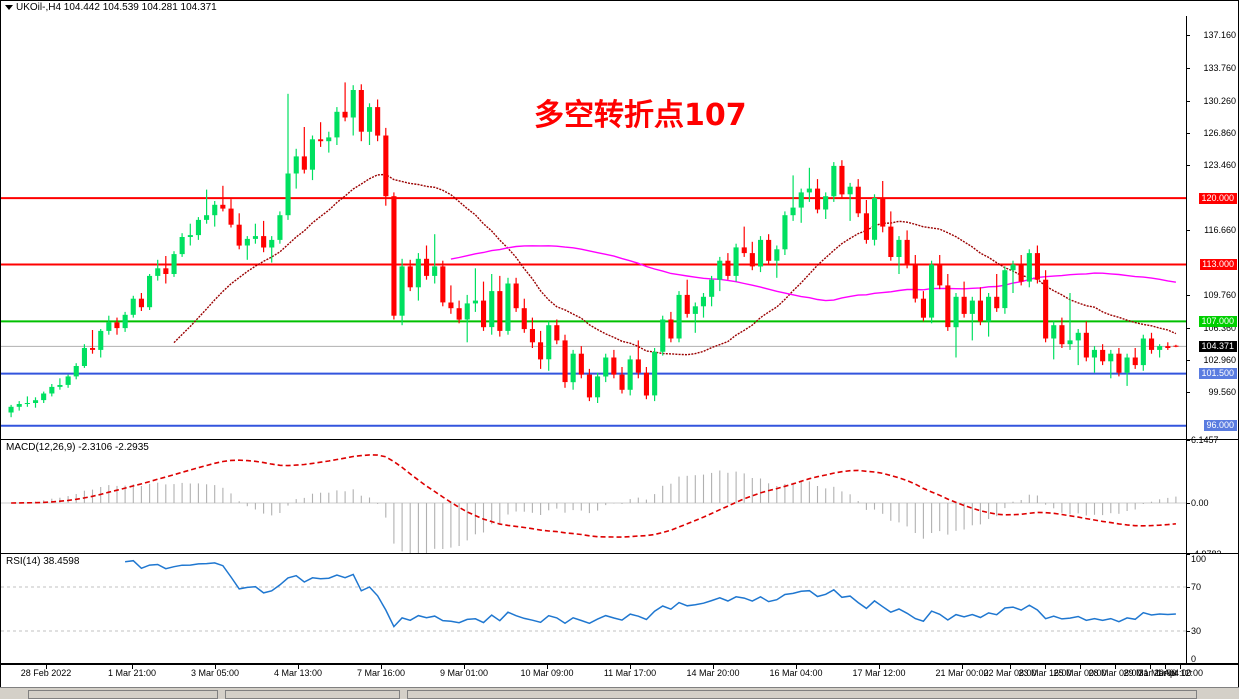 The width and height of the screenshot is (1239, 699). Describe the element at coordinates (962, 673) in the screenshot. I see `time-tick-label: 21 Mar 00:00` at that location.